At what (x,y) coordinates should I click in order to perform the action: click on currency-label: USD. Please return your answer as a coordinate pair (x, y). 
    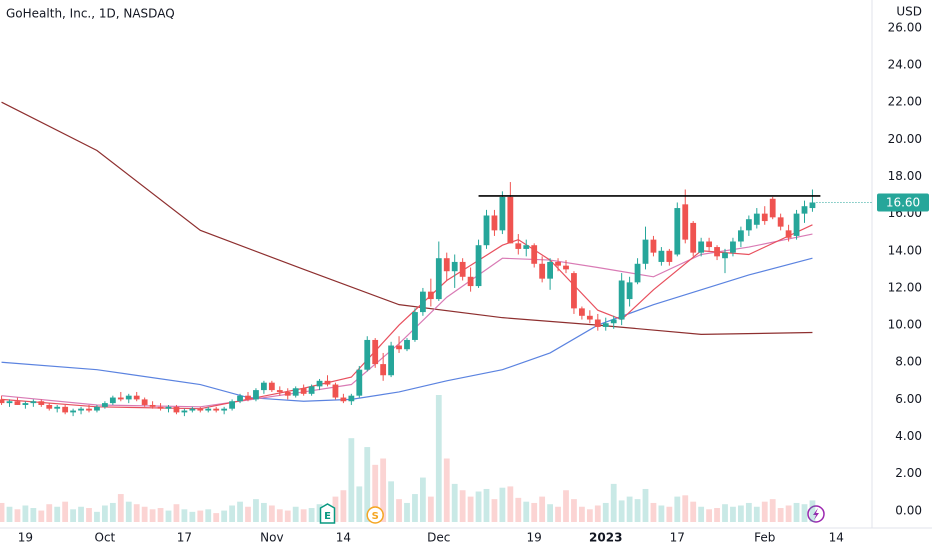
    Looking at the image, I should click on (909, 12).